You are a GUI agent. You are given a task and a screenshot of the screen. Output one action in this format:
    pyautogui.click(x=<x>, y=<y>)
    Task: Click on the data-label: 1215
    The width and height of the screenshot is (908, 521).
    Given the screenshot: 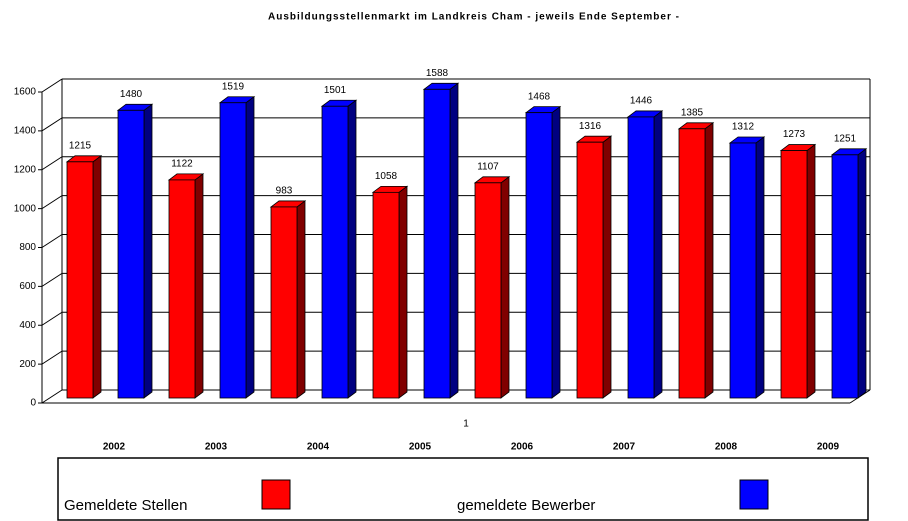 What is the action you would take?
    pyautogui.click(x=80, y=145)
    